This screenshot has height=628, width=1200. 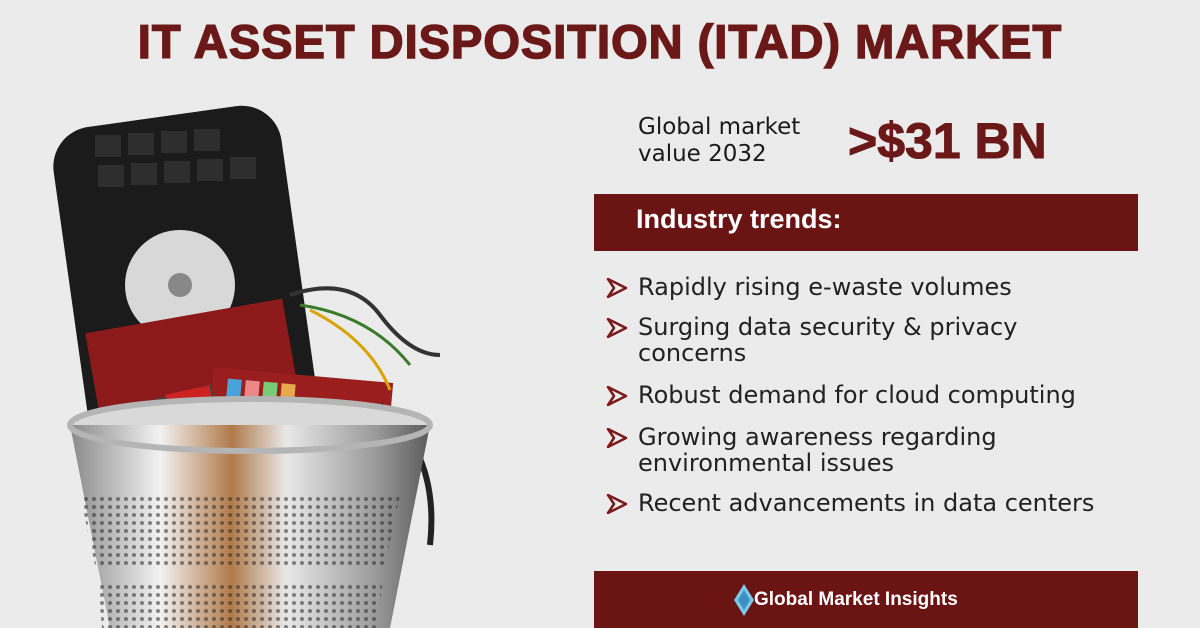 I want to click on trend-text: Surging data security & privacy concerns, so click(x=827, y=340).